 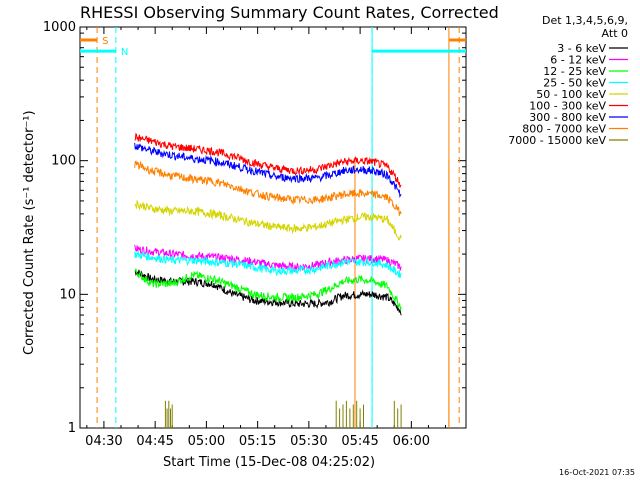 What do you see at coordinates (67, 294) in the screenshot?
I see `y-tick-label: 10` at bounding box center [67, 294].